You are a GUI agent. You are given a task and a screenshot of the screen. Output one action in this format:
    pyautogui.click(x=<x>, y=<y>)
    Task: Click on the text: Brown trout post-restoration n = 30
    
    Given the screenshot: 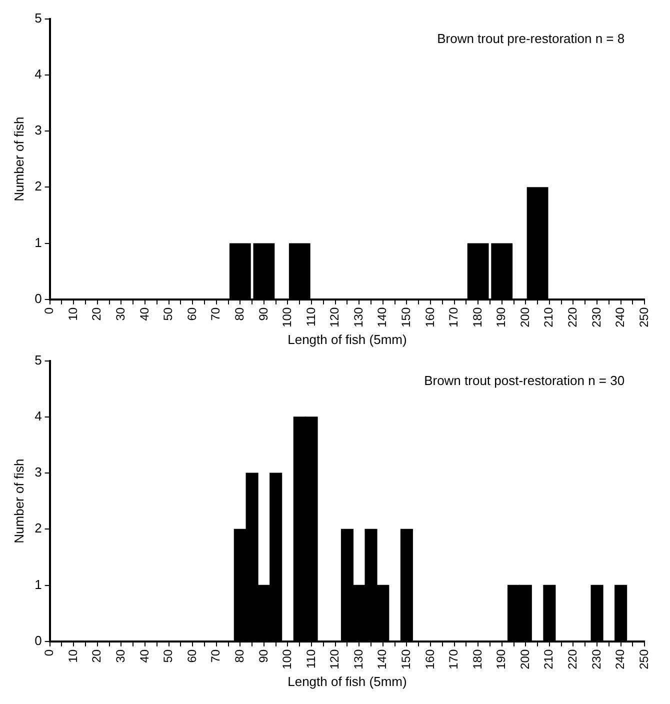 What is the action you would take?
    pyautogui.click(x=524, y=380)
    